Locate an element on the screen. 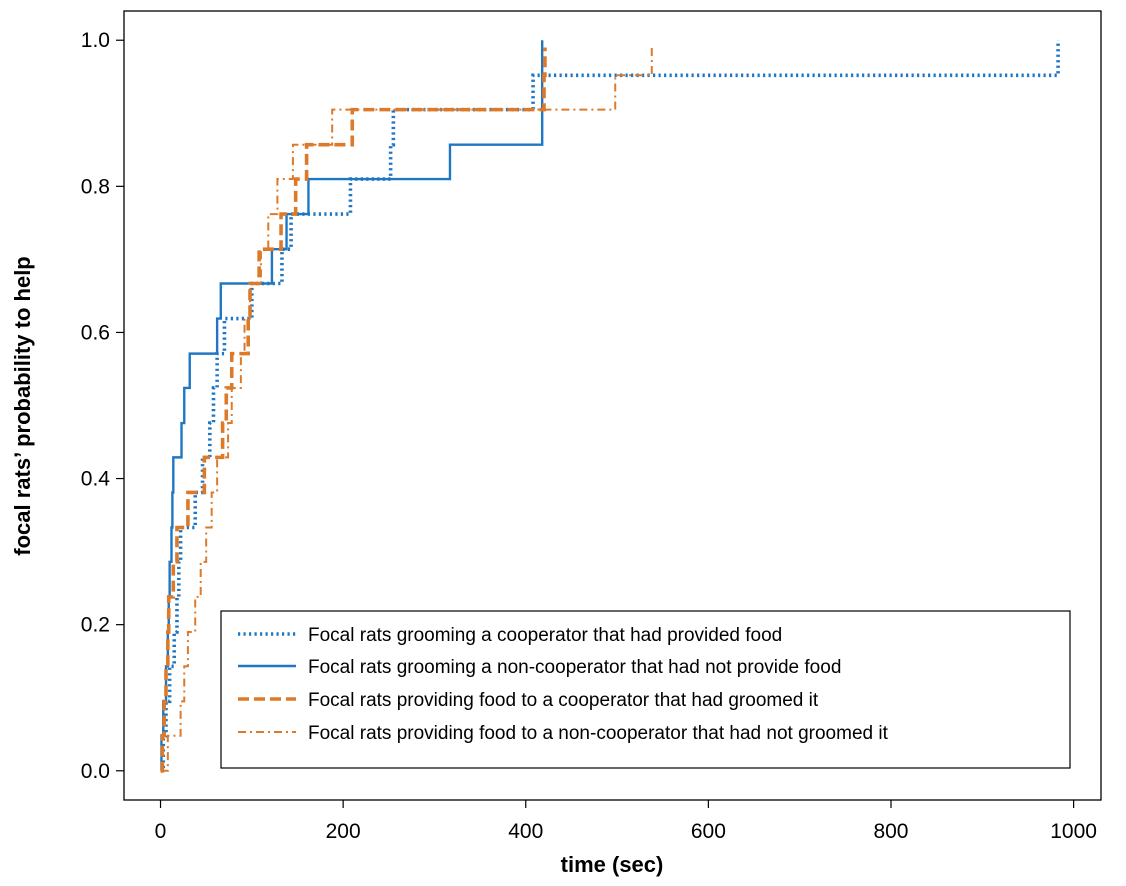  x-tick-label: 400 is located at coordinates (525, 831).